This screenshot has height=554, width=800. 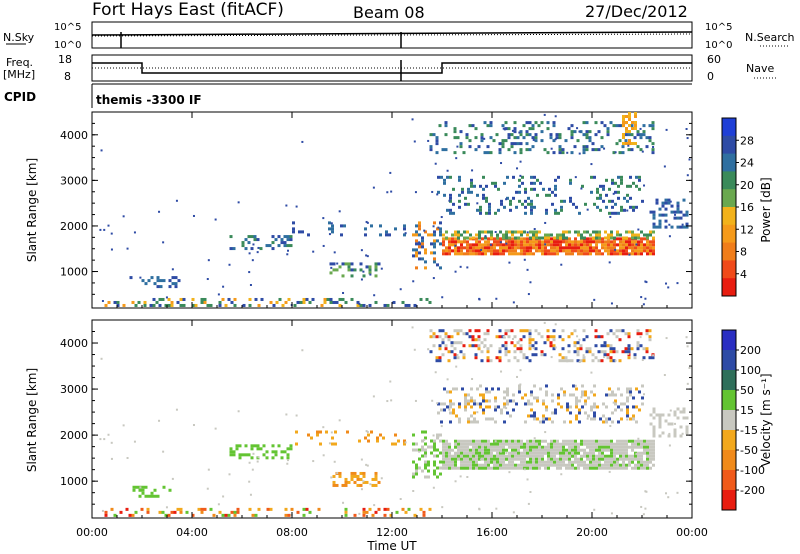 What do you see at coordinates (747, 410) in the screenshot?
I see `colorbar-label: 15` at bounding box center [747, 410].